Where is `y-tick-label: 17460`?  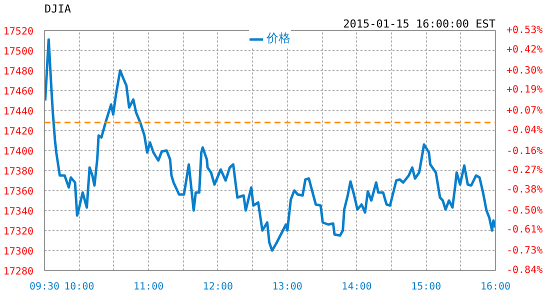 y-tick-label: 17460 is located at coordinates (18, 92).